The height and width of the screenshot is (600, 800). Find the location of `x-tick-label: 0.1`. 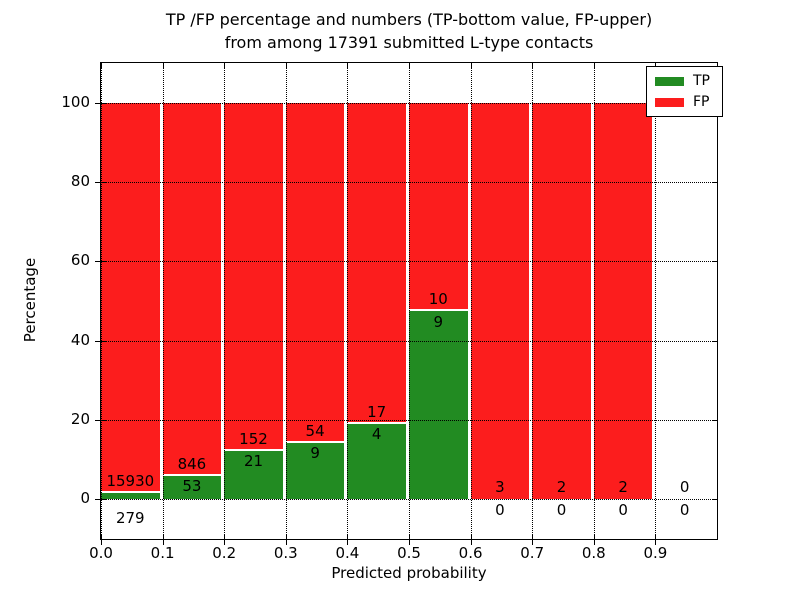

x-tick-label: 0.1 is located at coordinates (162, 553).